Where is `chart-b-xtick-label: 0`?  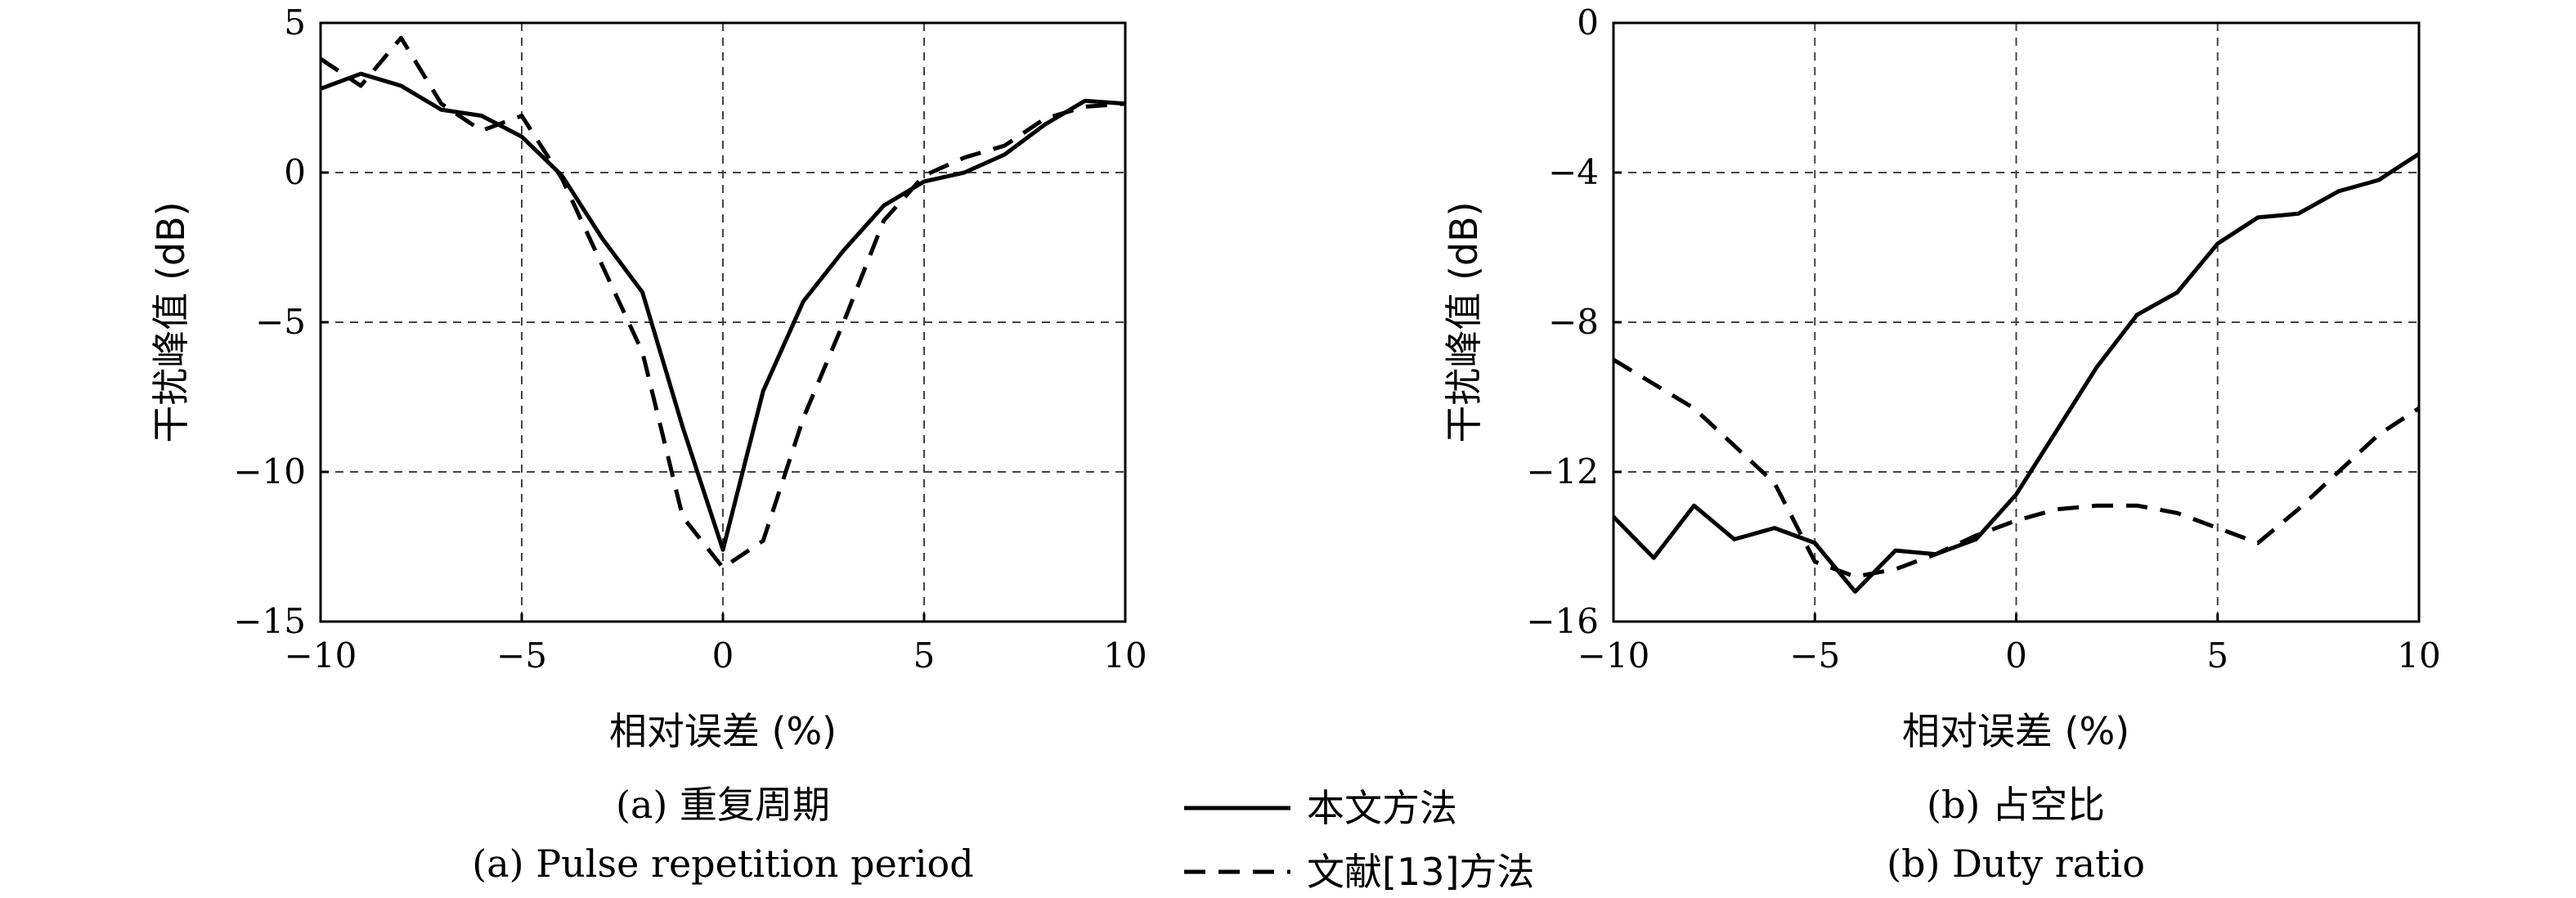 chart-b-xtick-label: 0 is located at coordinates (2016, 655).